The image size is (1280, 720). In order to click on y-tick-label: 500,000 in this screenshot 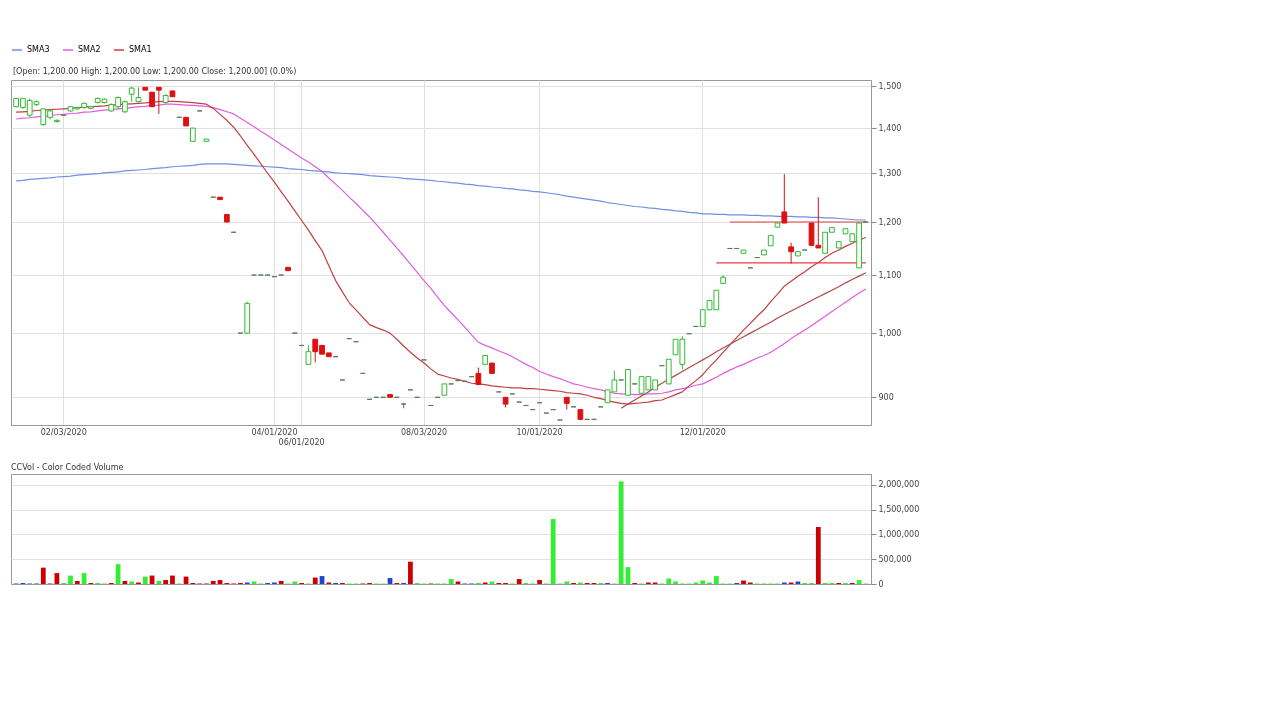, I will do `click(895, 559)`.